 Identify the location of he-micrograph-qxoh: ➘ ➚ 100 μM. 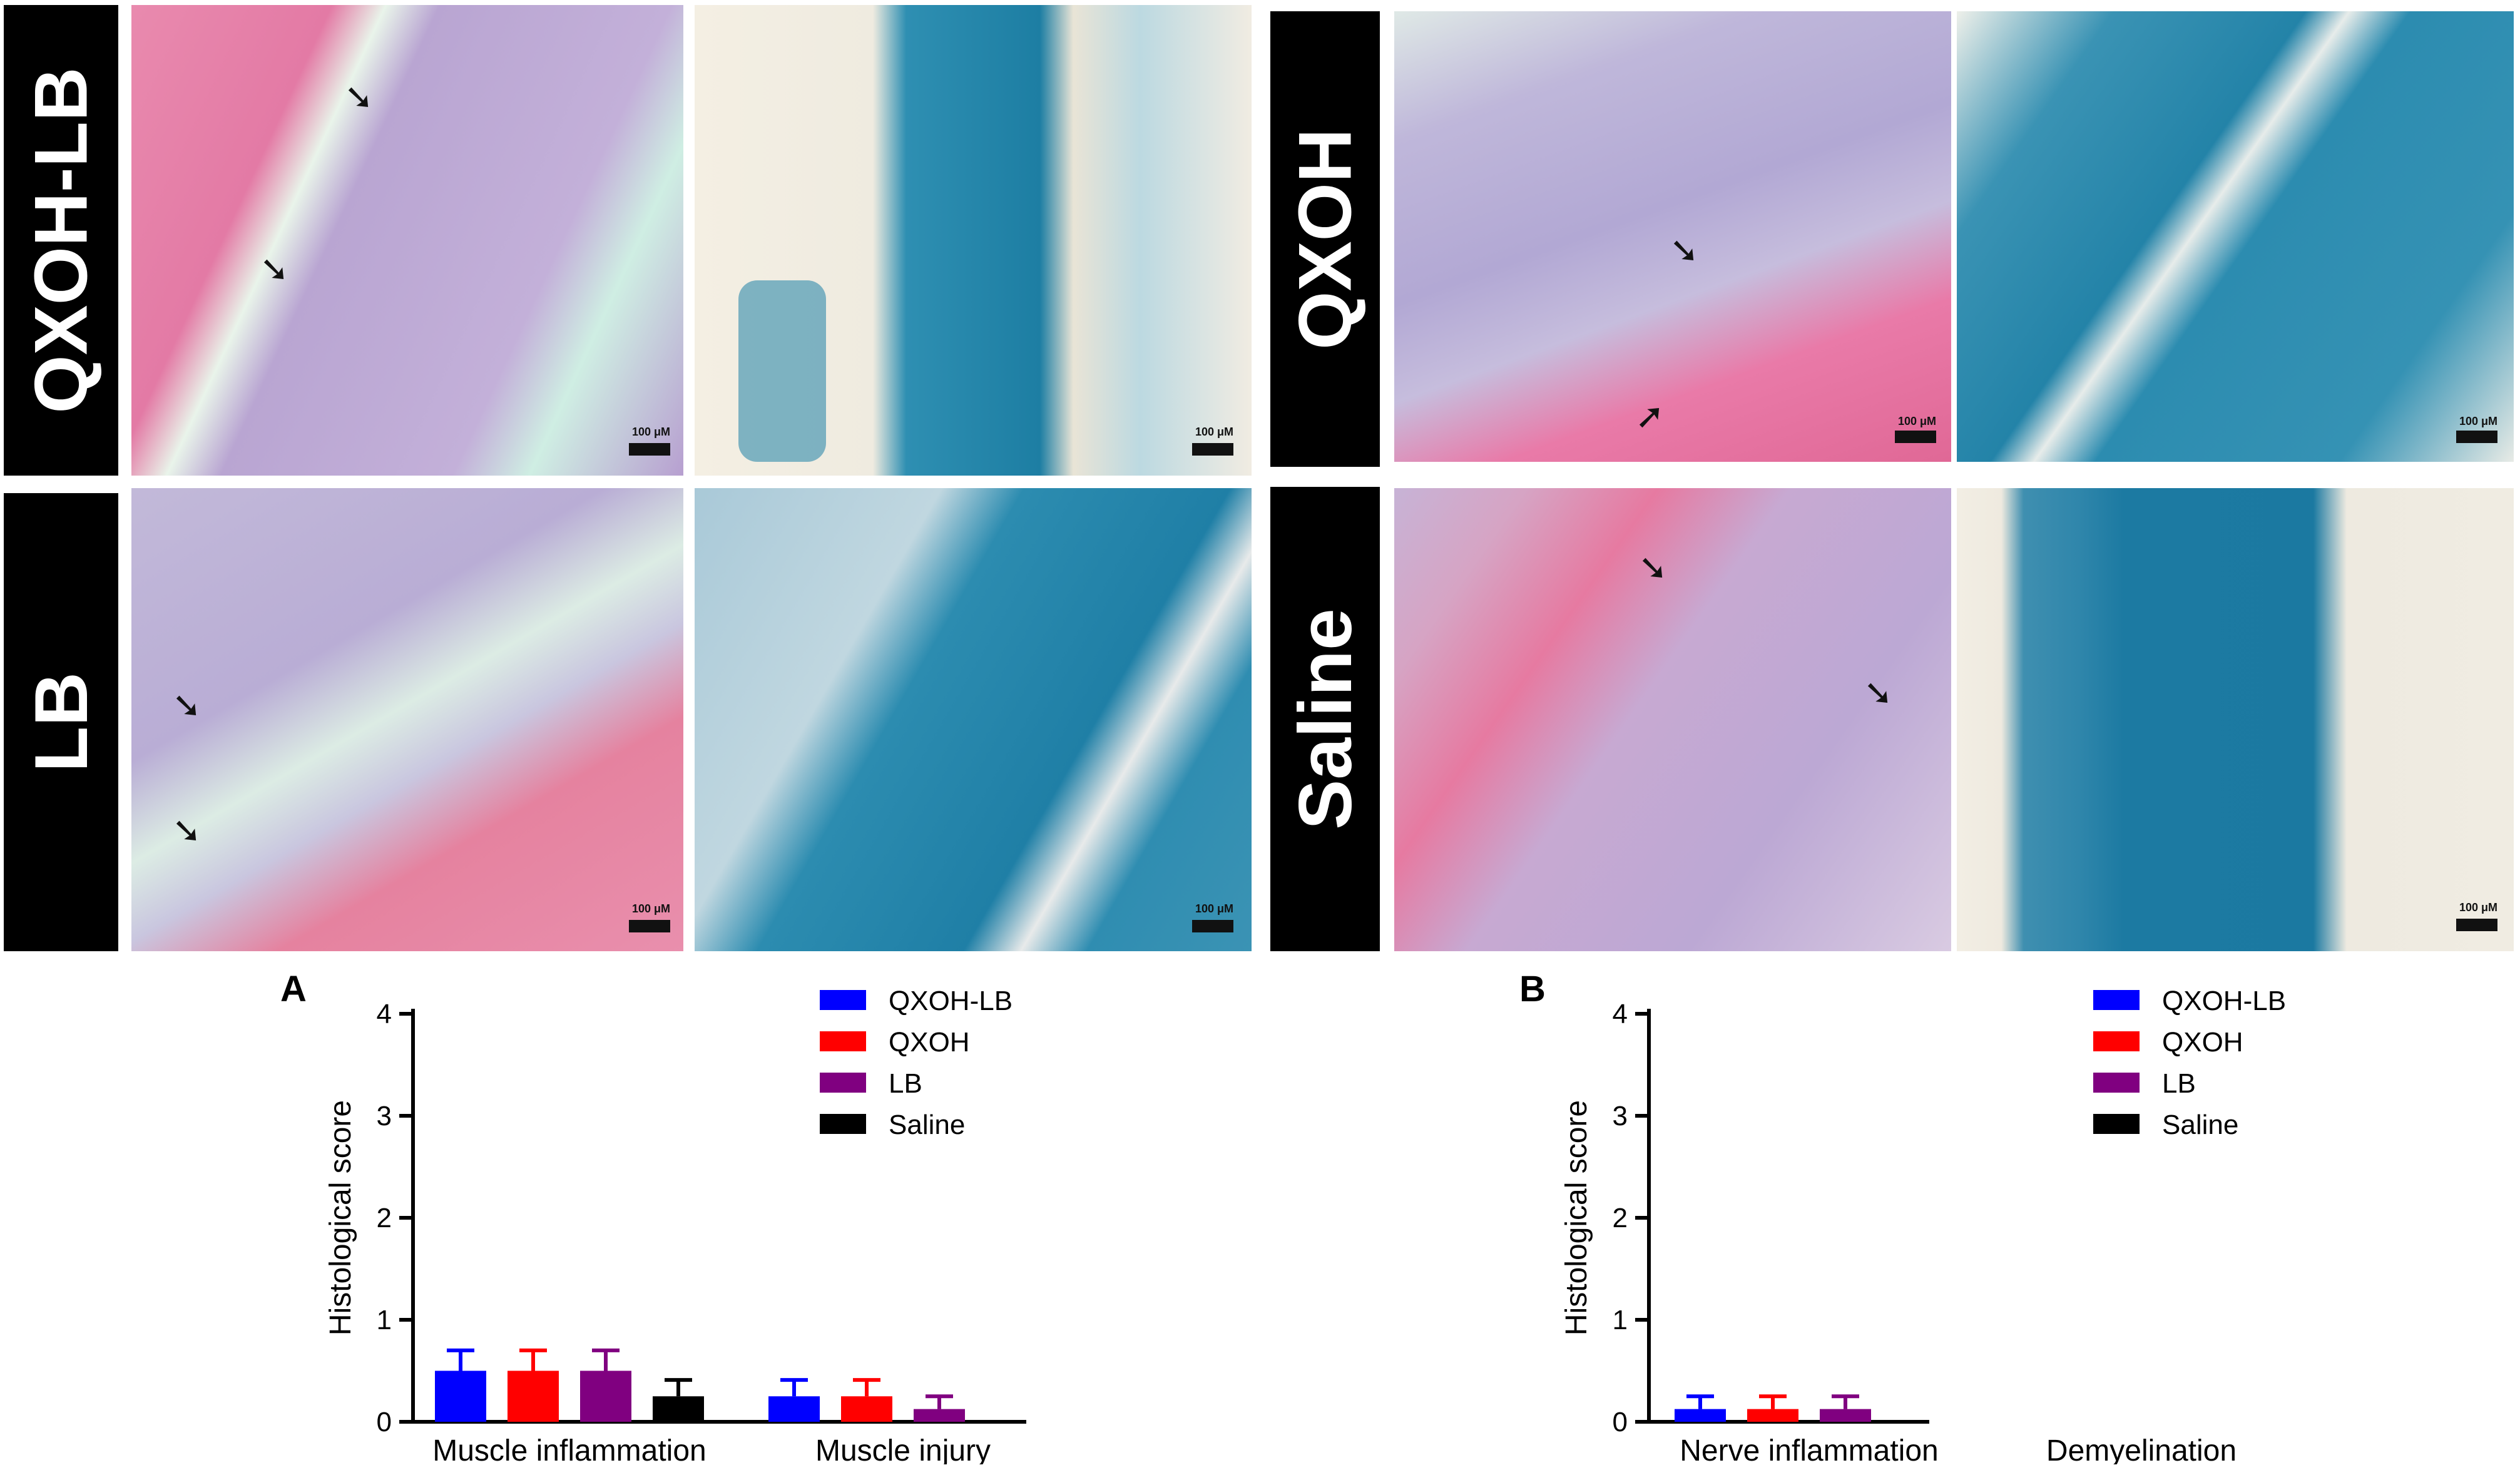
(1673, 236).